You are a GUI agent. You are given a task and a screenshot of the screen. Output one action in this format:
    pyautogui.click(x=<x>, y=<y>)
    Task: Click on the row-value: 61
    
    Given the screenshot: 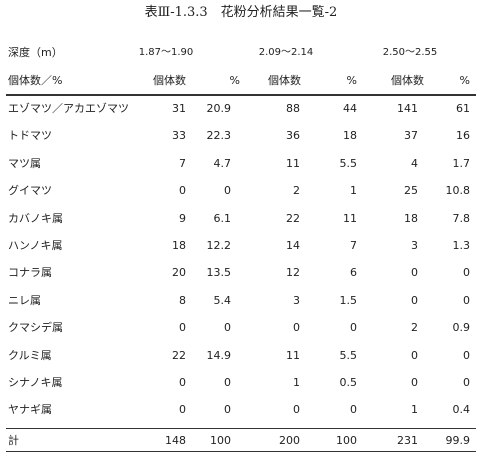 What is the action you would take?
    pyautogui.click(x=463, y=108)
    